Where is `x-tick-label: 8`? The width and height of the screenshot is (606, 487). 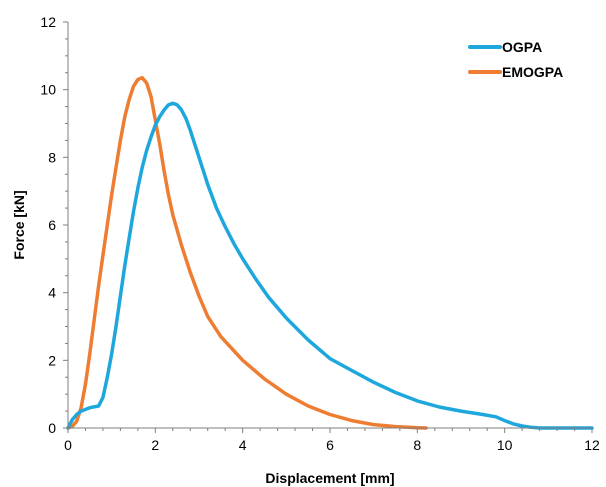
x-tick-label: 8 is located at coordinates (417, 445).